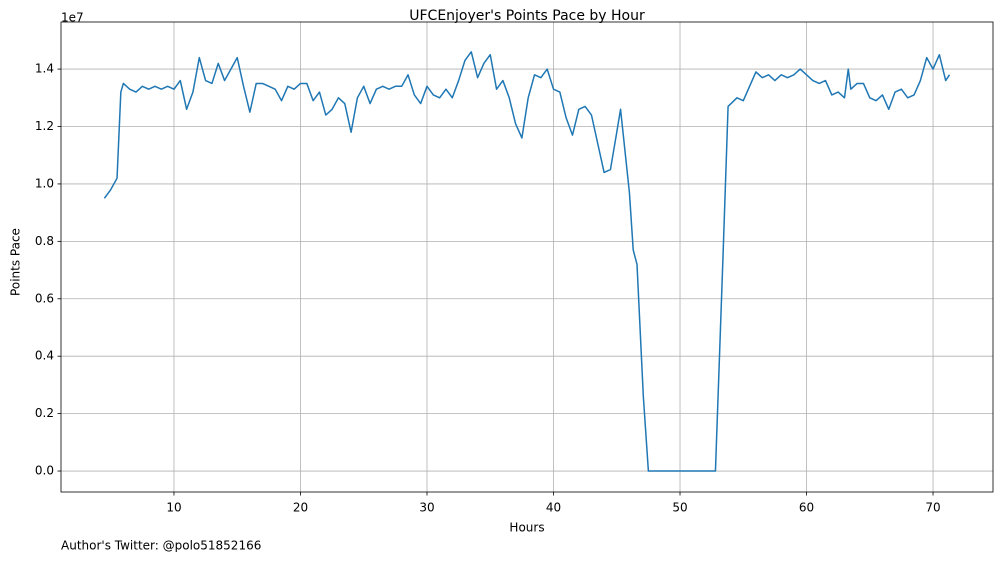 This screenshot has height=562, width=1001. What do you see at coordinates (426, 508) in the screenshot?
I see `x-tick-label: 30` at bounding box center [426, 508].